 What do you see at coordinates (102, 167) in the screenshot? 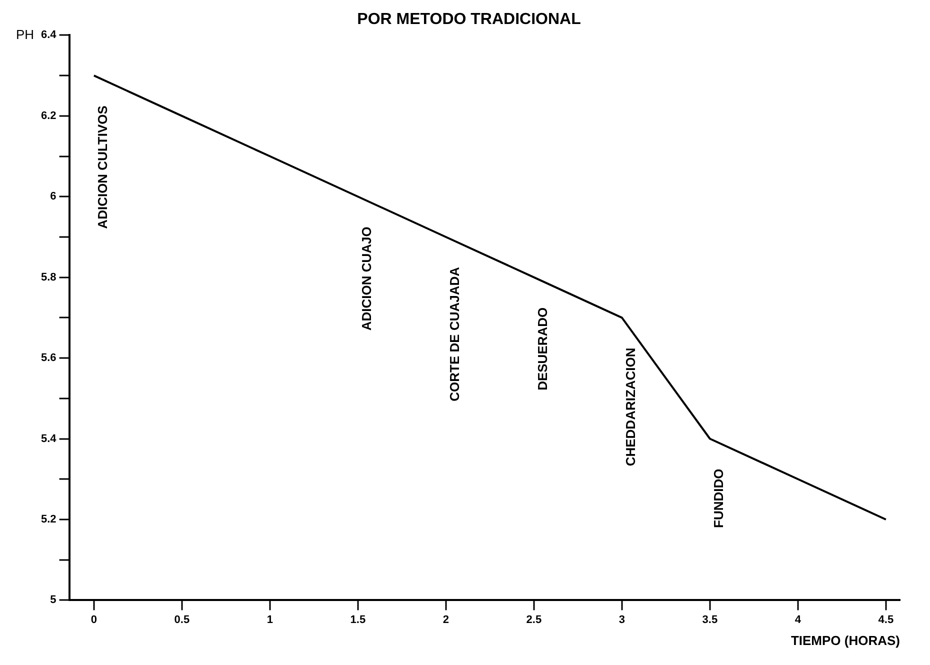
I see `annotation: ADICION CULTIVOS` at bounding box center [102, 167].